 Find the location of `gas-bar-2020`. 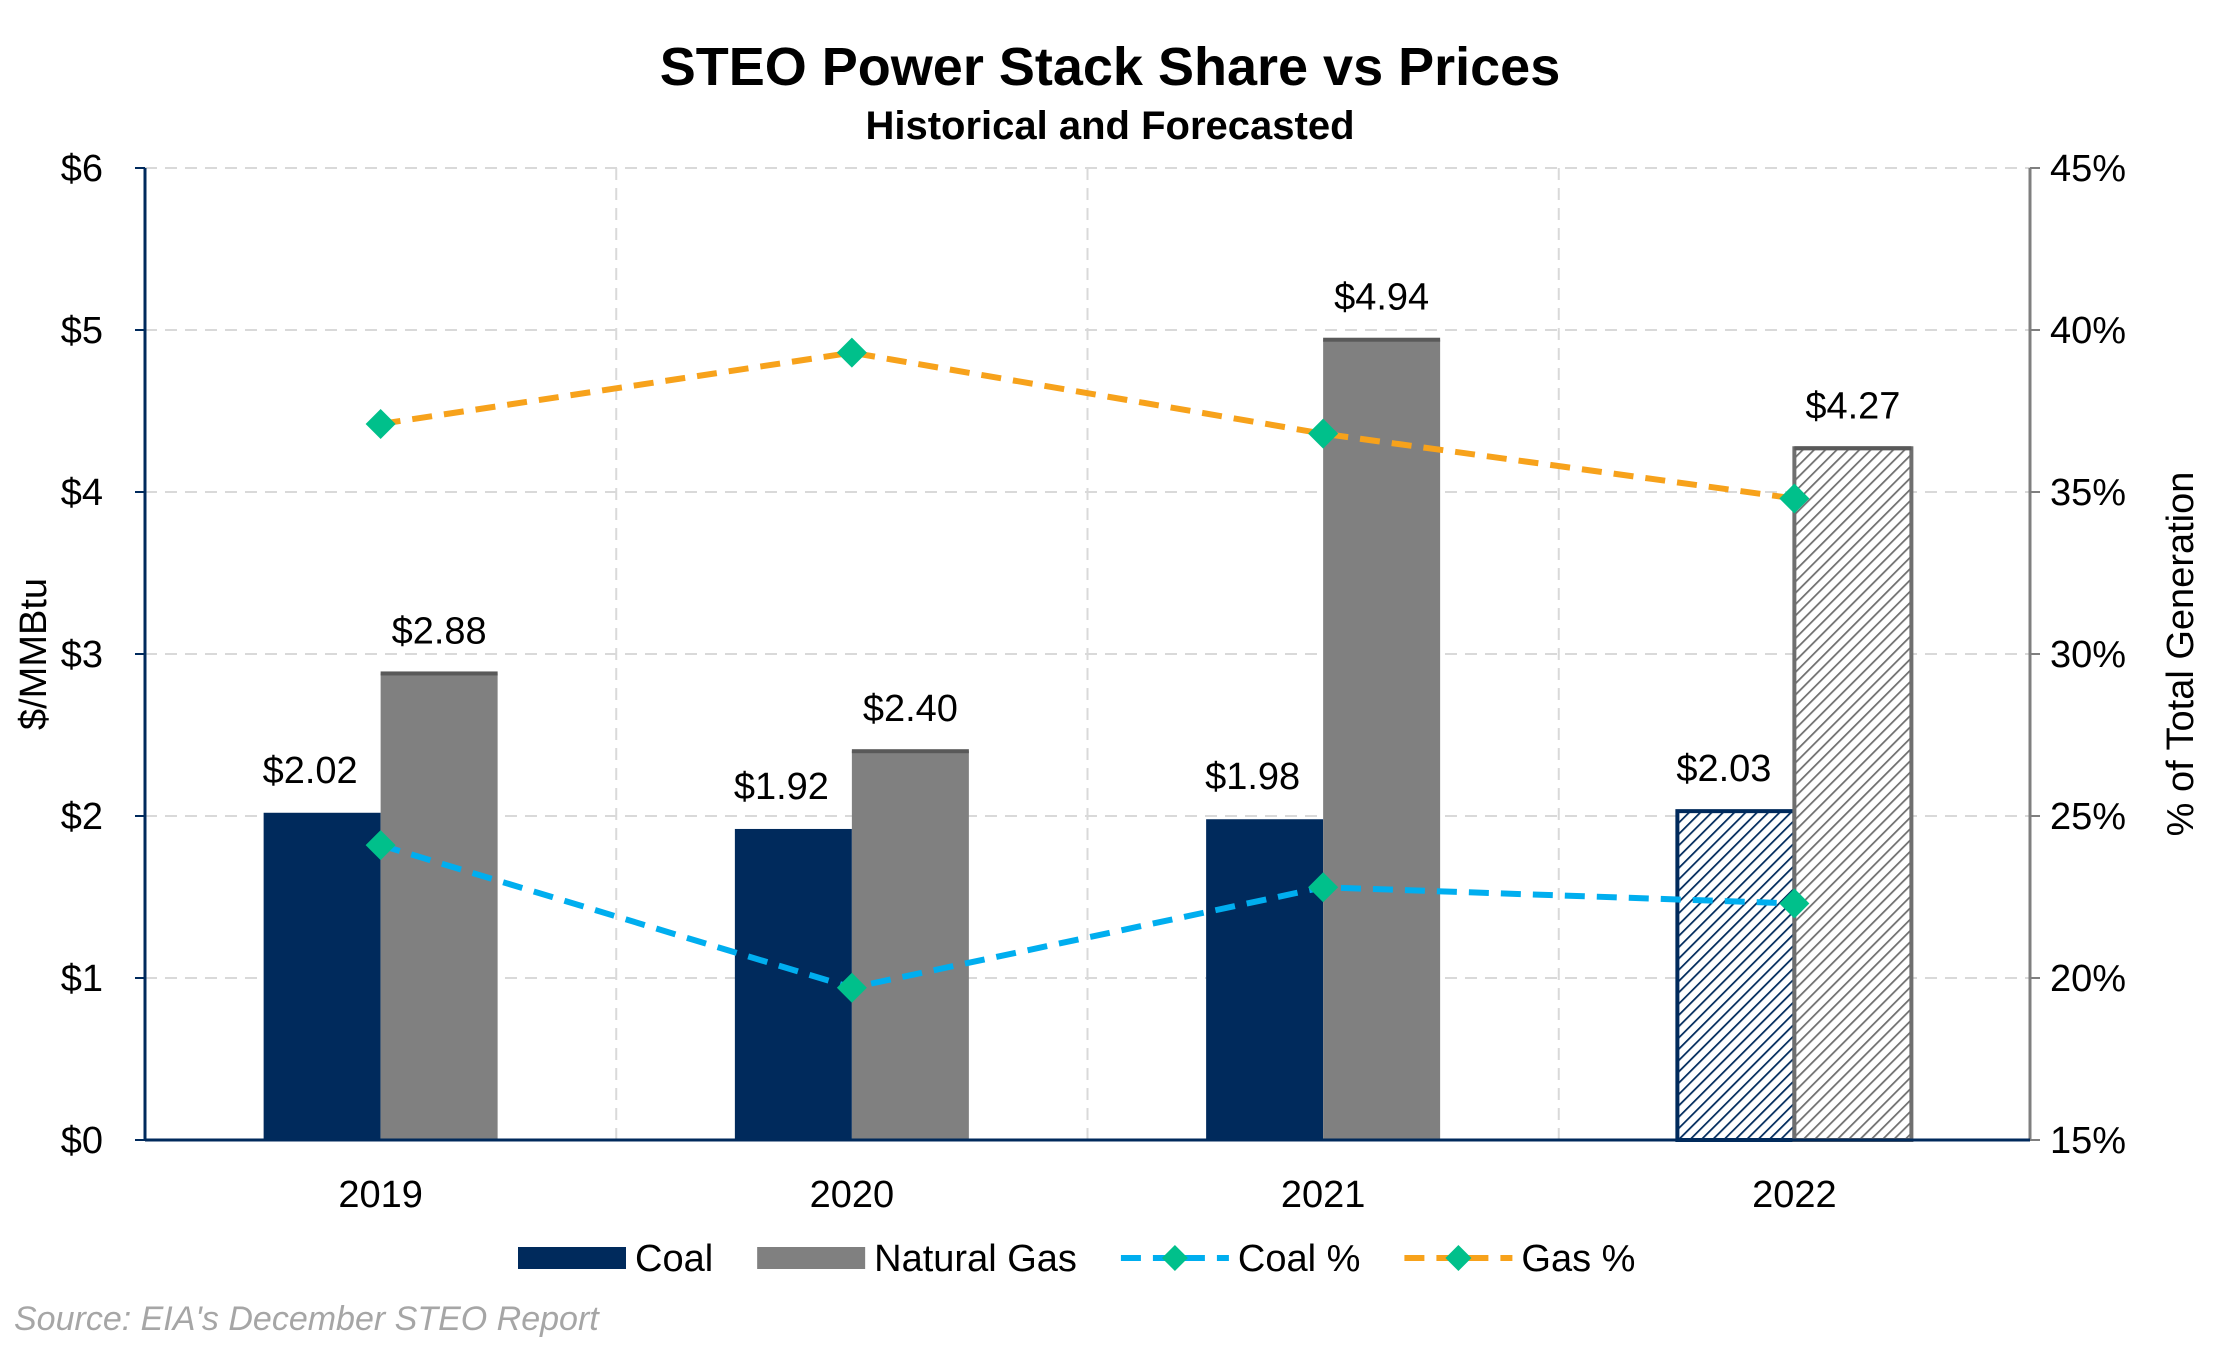

gas-bar-2020 is located at coordinates (910, 945).